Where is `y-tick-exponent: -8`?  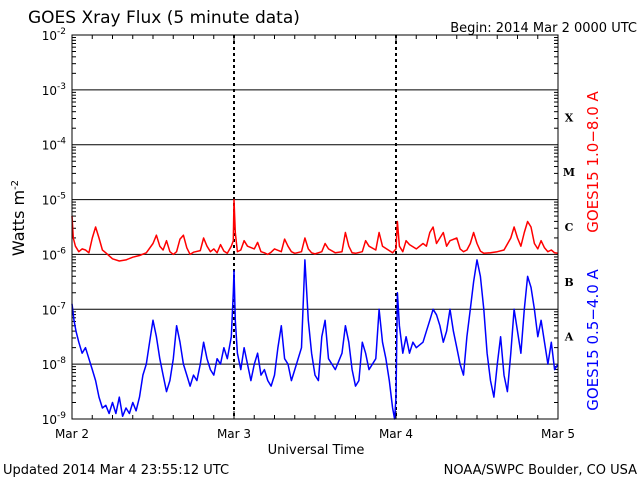
y-tick-exponent: -8 is located at coordinates (61, 361).